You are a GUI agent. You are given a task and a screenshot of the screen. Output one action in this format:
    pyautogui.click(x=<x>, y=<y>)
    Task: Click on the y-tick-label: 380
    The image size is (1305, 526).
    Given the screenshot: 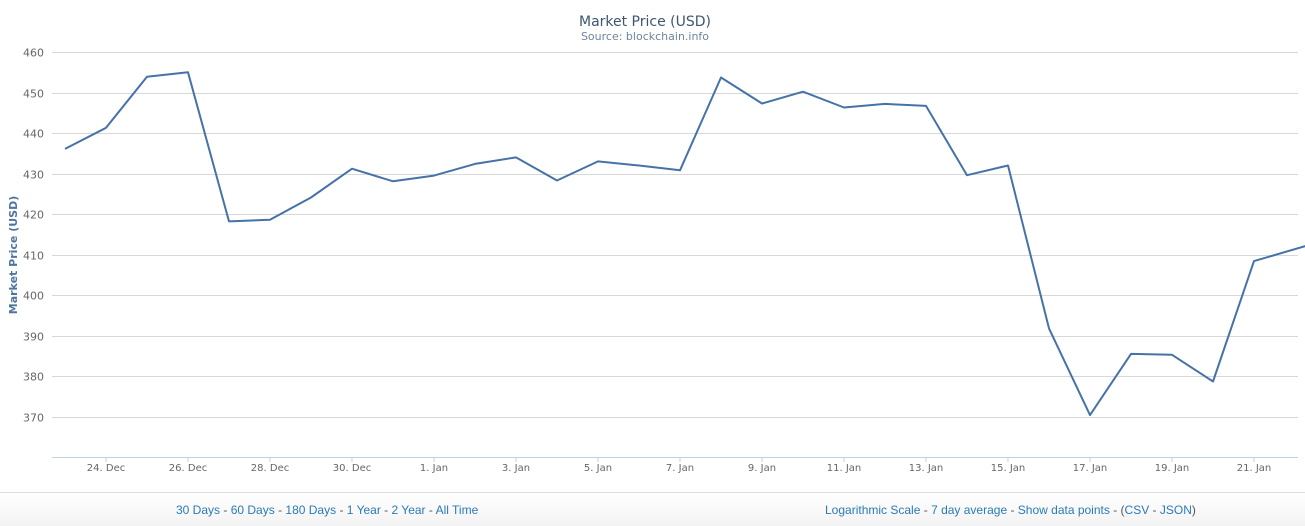 What is the action you would take?
    pyautogui.click(x=33, y=377)
    